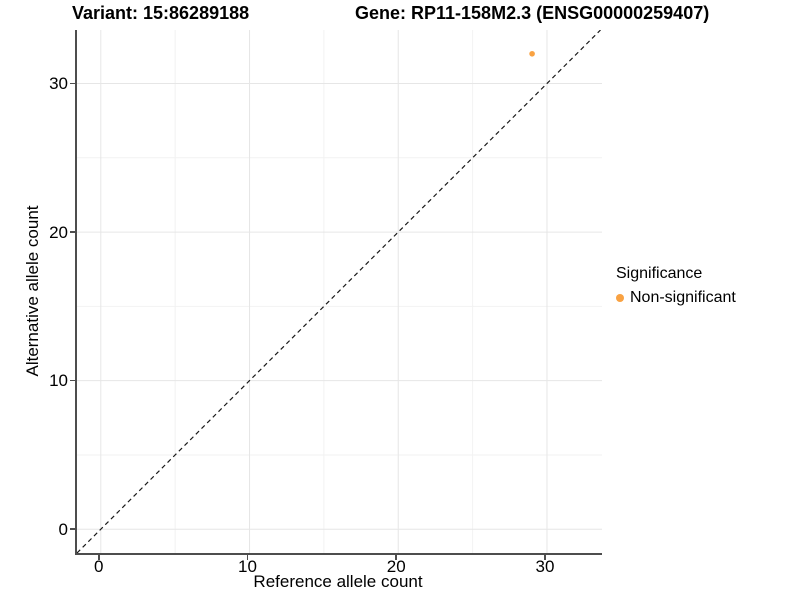  I want to click on y-tick-label: 30, so click(58, 83).